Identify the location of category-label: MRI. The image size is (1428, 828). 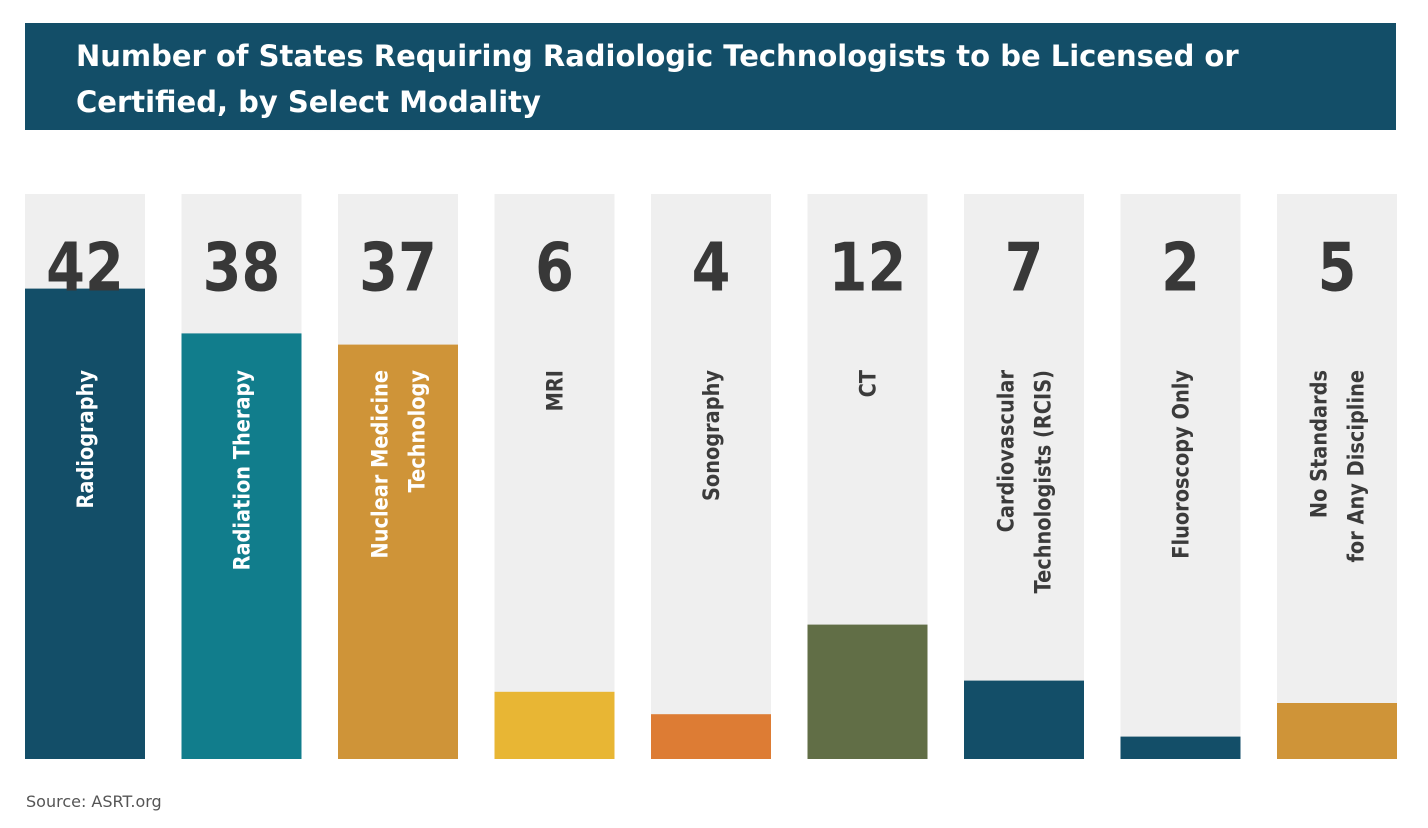
(554, 390).